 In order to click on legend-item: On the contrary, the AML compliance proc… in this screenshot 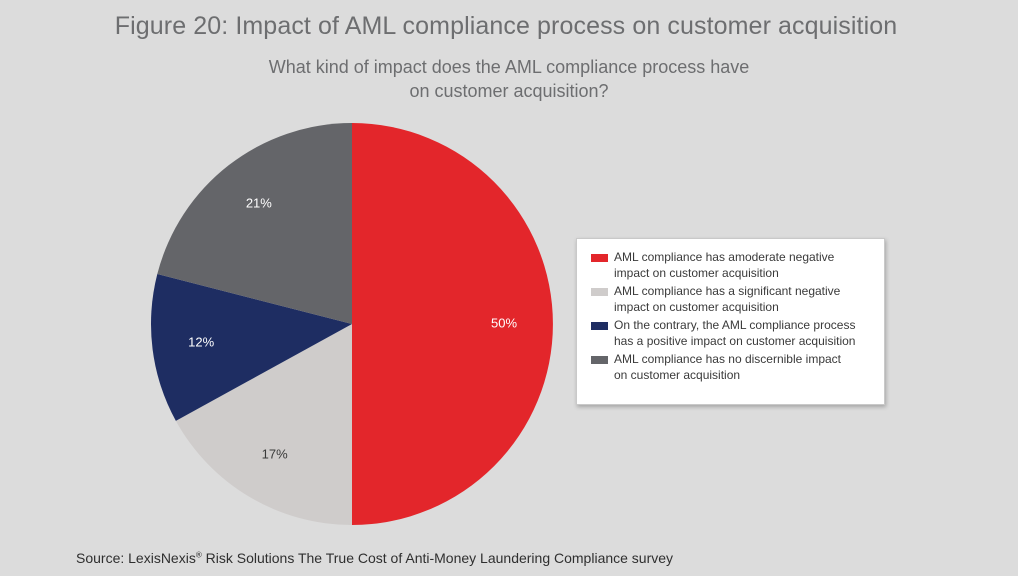, I will do `click(734, 333)`.